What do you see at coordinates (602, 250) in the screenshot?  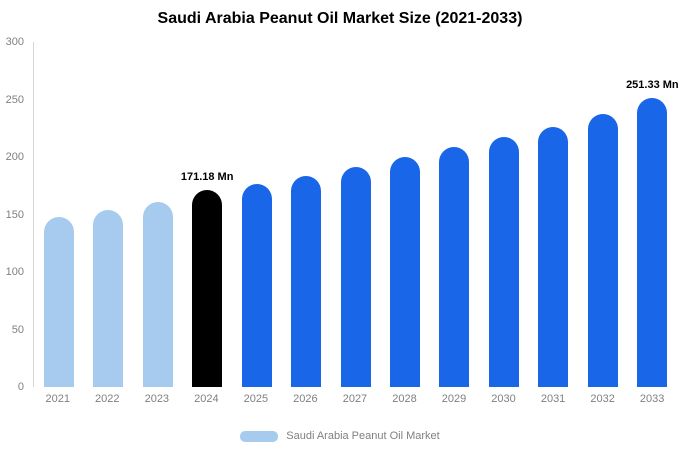 I see `bar-2032` at bounding box center [602, 250].